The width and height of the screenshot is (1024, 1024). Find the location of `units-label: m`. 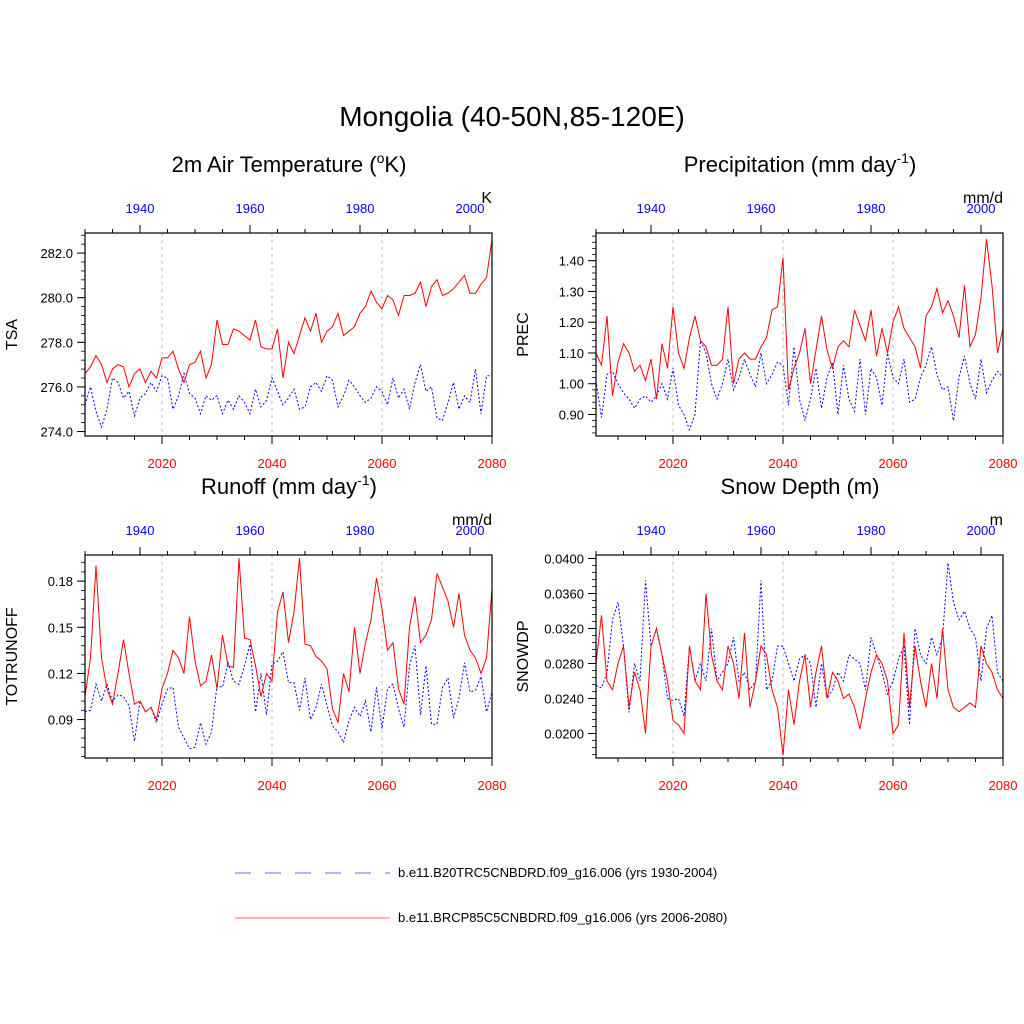

units-label: m is located at coordinates (996, 520).